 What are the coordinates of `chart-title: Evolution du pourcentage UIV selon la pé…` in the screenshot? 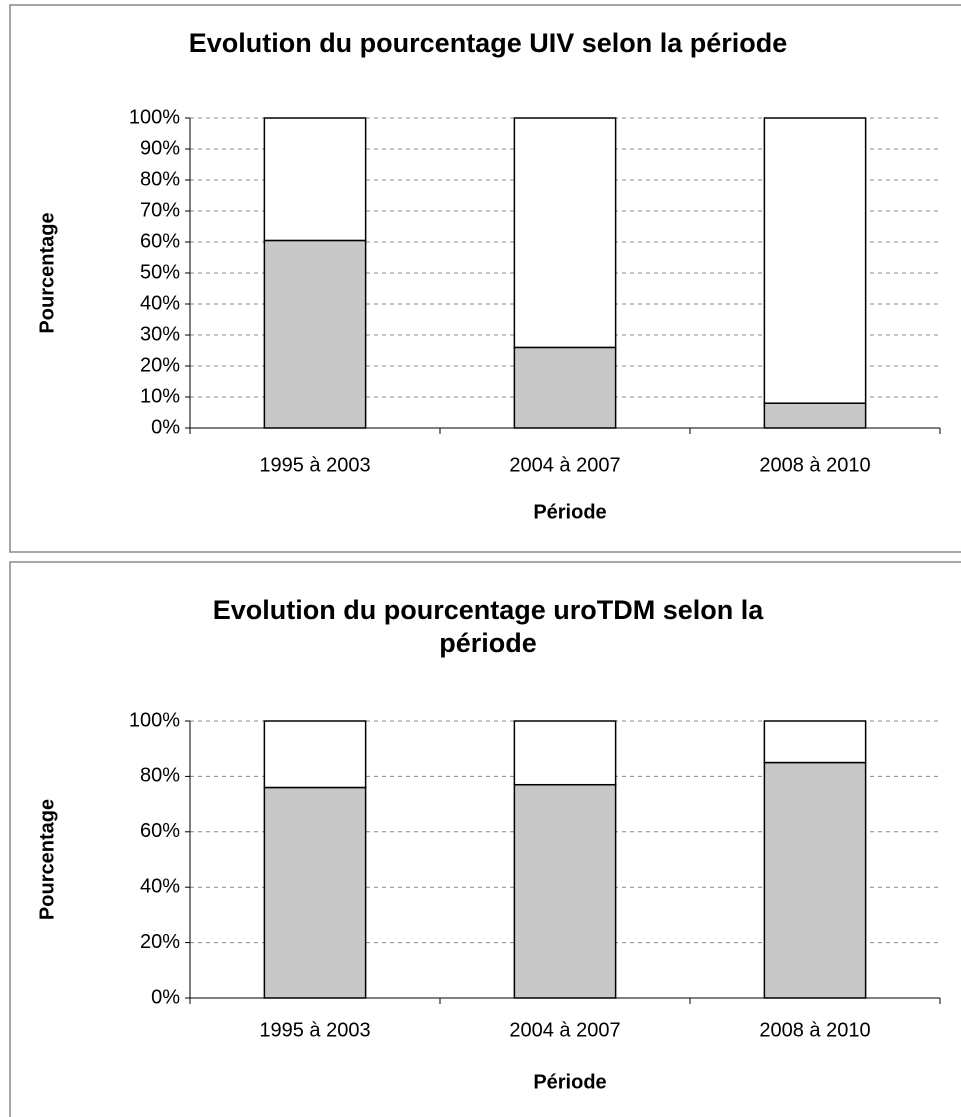 It's located at (488, 43).